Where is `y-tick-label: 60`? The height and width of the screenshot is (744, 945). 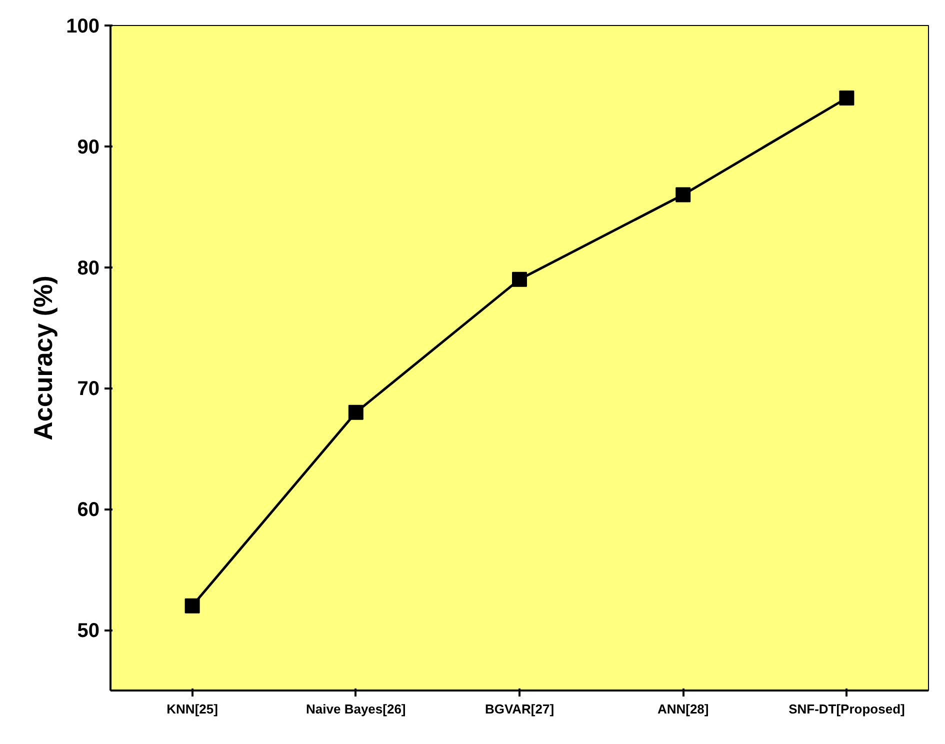 y-tick-label: 60 is located at coordinates (88, 510).